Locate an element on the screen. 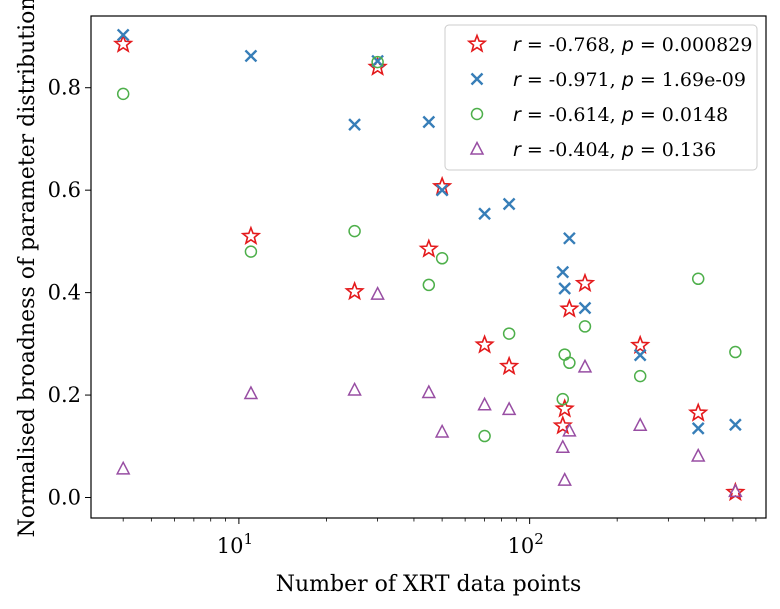 The height and width of the screenshot is (609, 780). y-tick-label: 0.8 is located at coordinates (64, 88).